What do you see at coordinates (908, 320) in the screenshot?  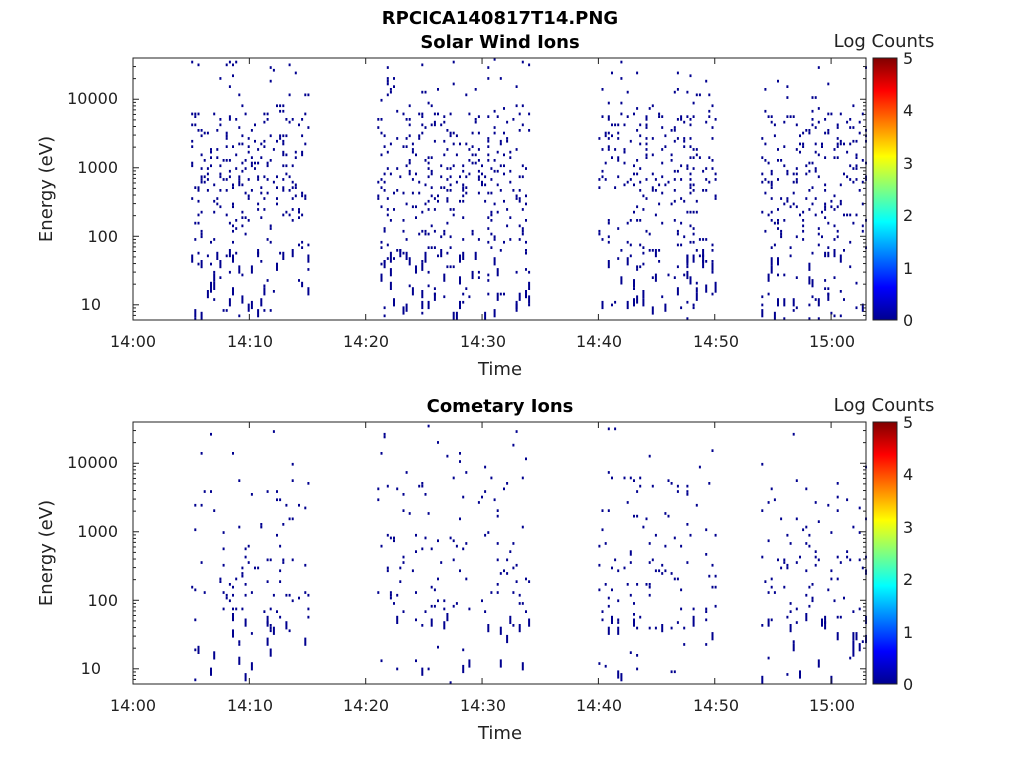 I see `colorbar-tick: 0` at bounding box center [908, 320].